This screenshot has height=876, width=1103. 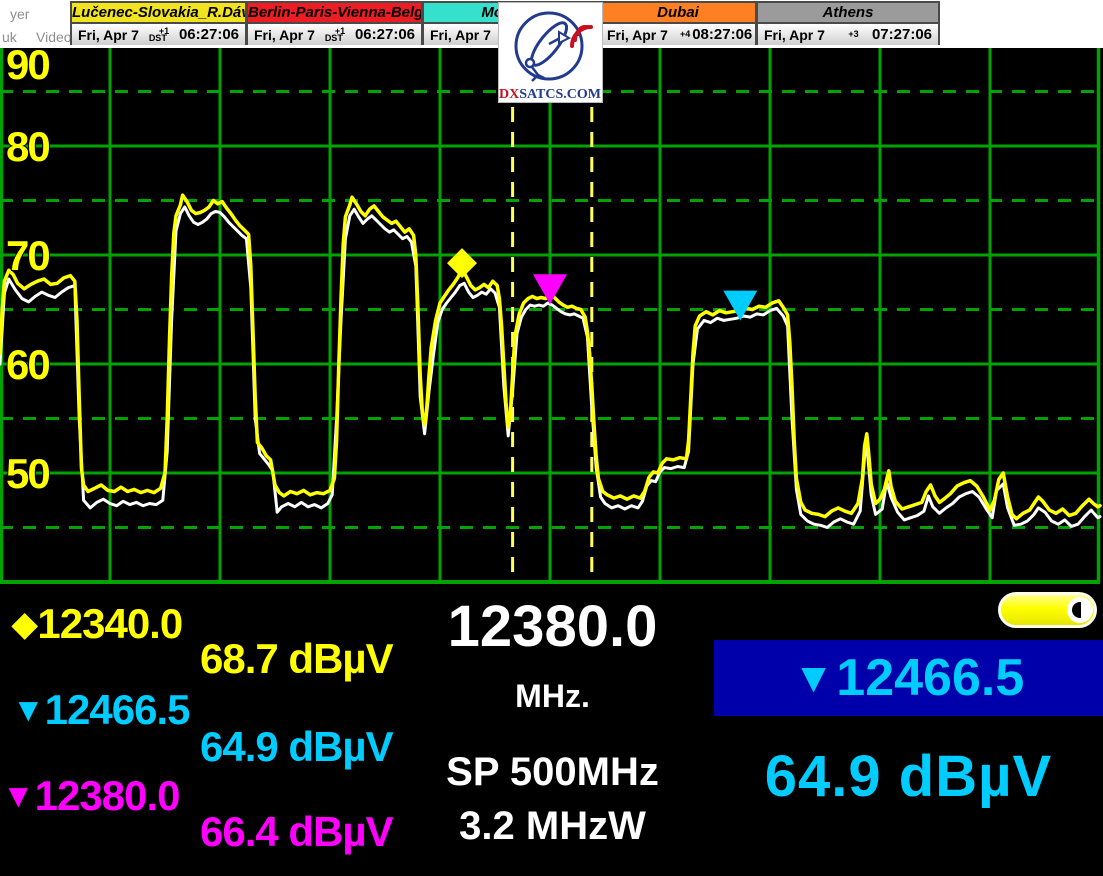 What do you see at coordinates (509, 94) in the screenshot?
I see `logo-text-red: DX` at bounding box center [509, 94].